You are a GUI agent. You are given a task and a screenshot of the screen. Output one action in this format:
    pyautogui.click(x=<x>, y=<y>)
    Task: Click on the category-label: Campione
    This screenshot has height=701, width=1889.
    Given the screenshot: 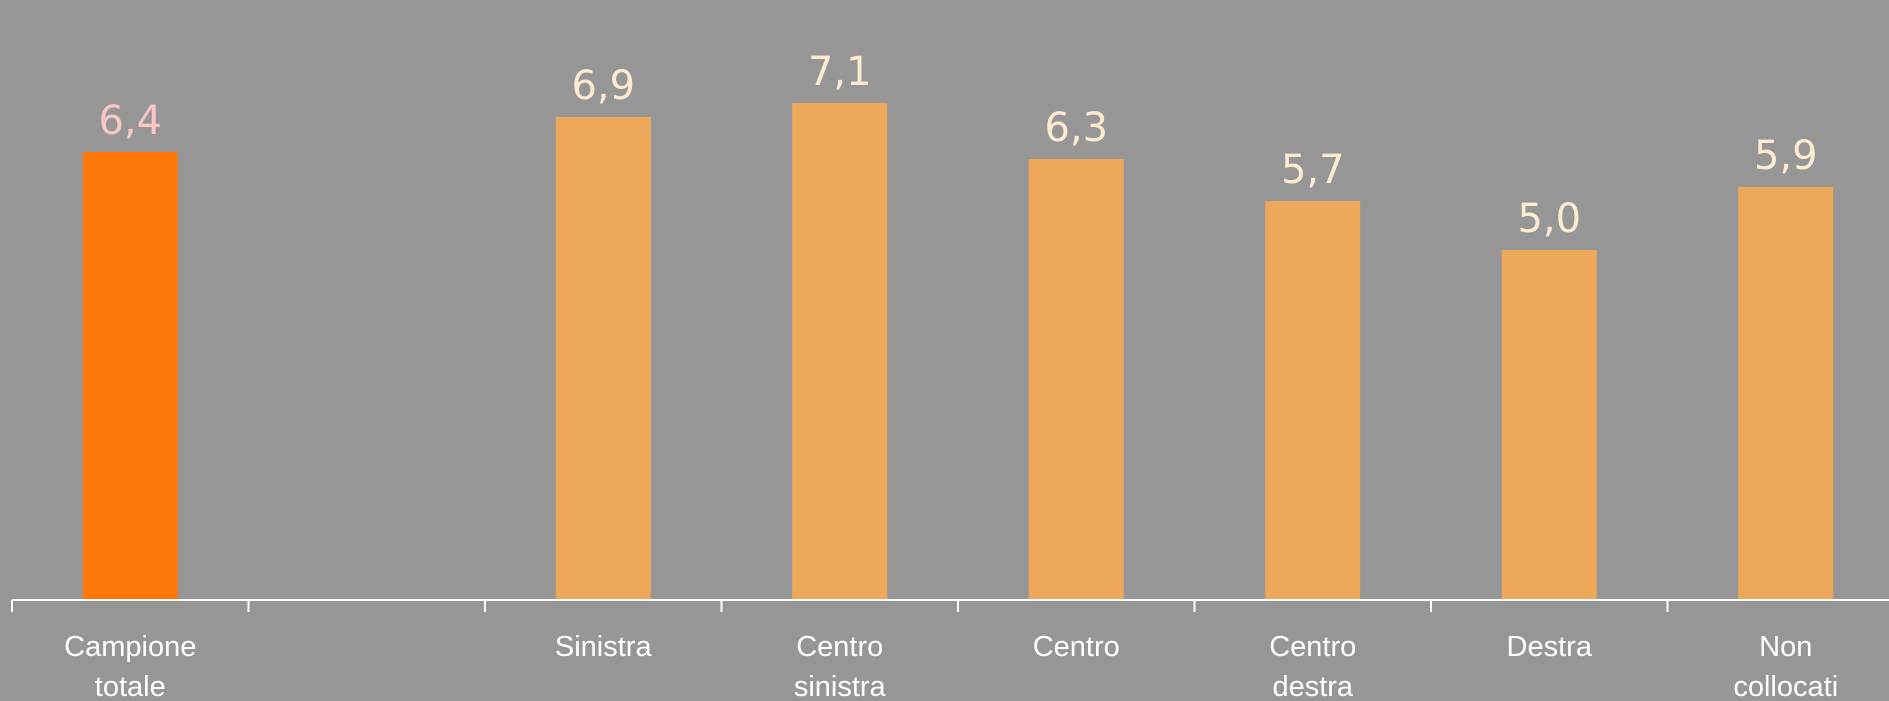 What is the action you would take?
    pyautogui.click(x=130, y=647)
    